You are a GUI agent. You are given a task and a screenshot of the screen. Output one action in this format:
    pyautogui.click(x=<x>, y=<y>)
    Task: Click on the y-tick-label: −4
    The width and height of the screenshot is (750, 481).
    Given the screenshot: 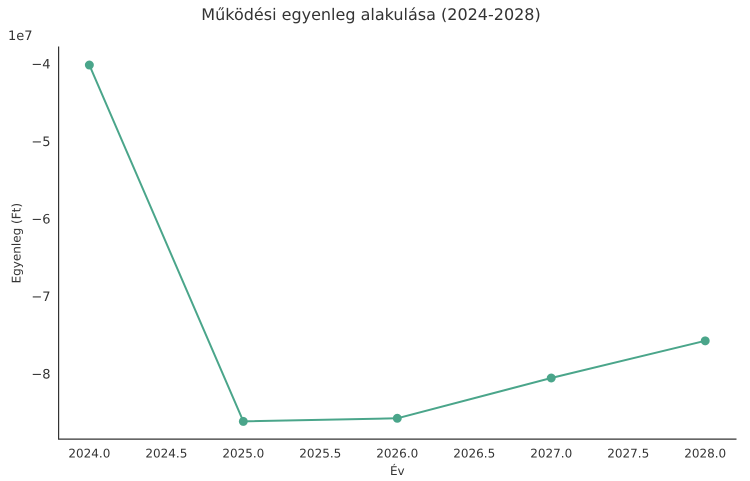 What is the action you would take?
    pyautogui.click(x=41, y=64)
    